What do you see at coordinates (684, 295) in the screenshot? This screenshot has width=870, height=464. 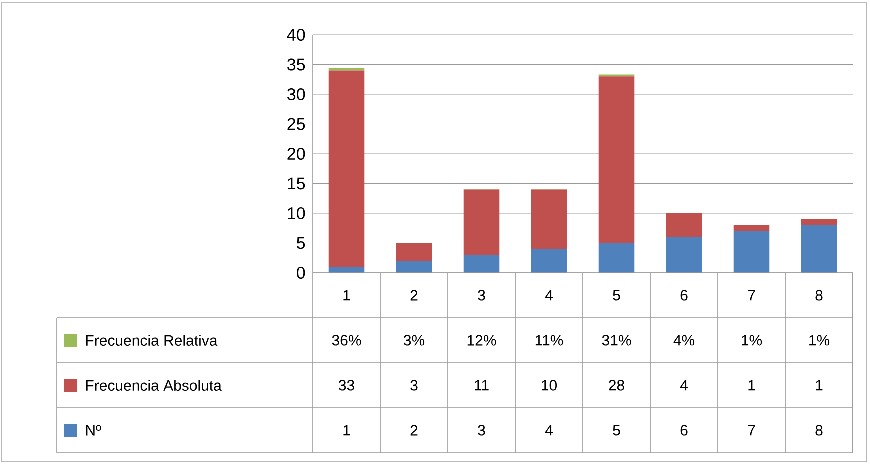 I see `x-tick-label: 6` at bounding box center [684, 295].